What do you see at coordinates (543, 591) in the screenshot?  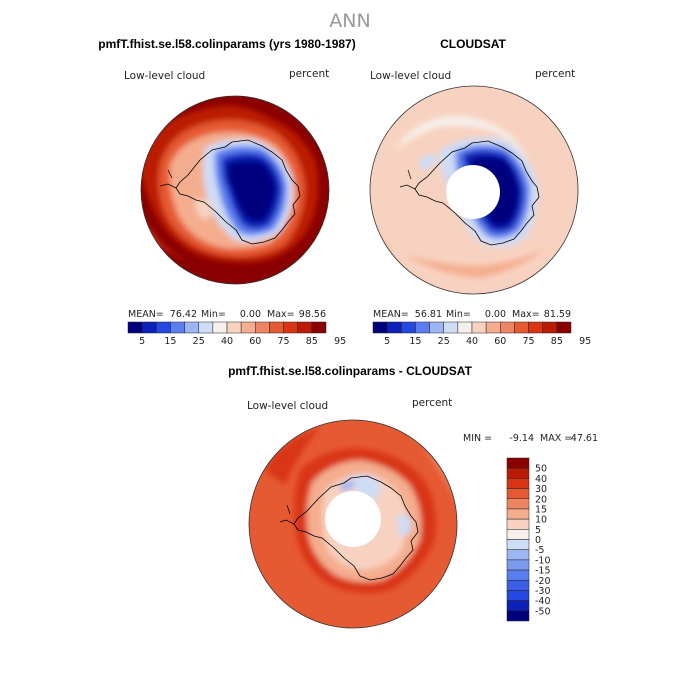 I see `colorbar-tick-label: -30` at bounding box center [543, 591].